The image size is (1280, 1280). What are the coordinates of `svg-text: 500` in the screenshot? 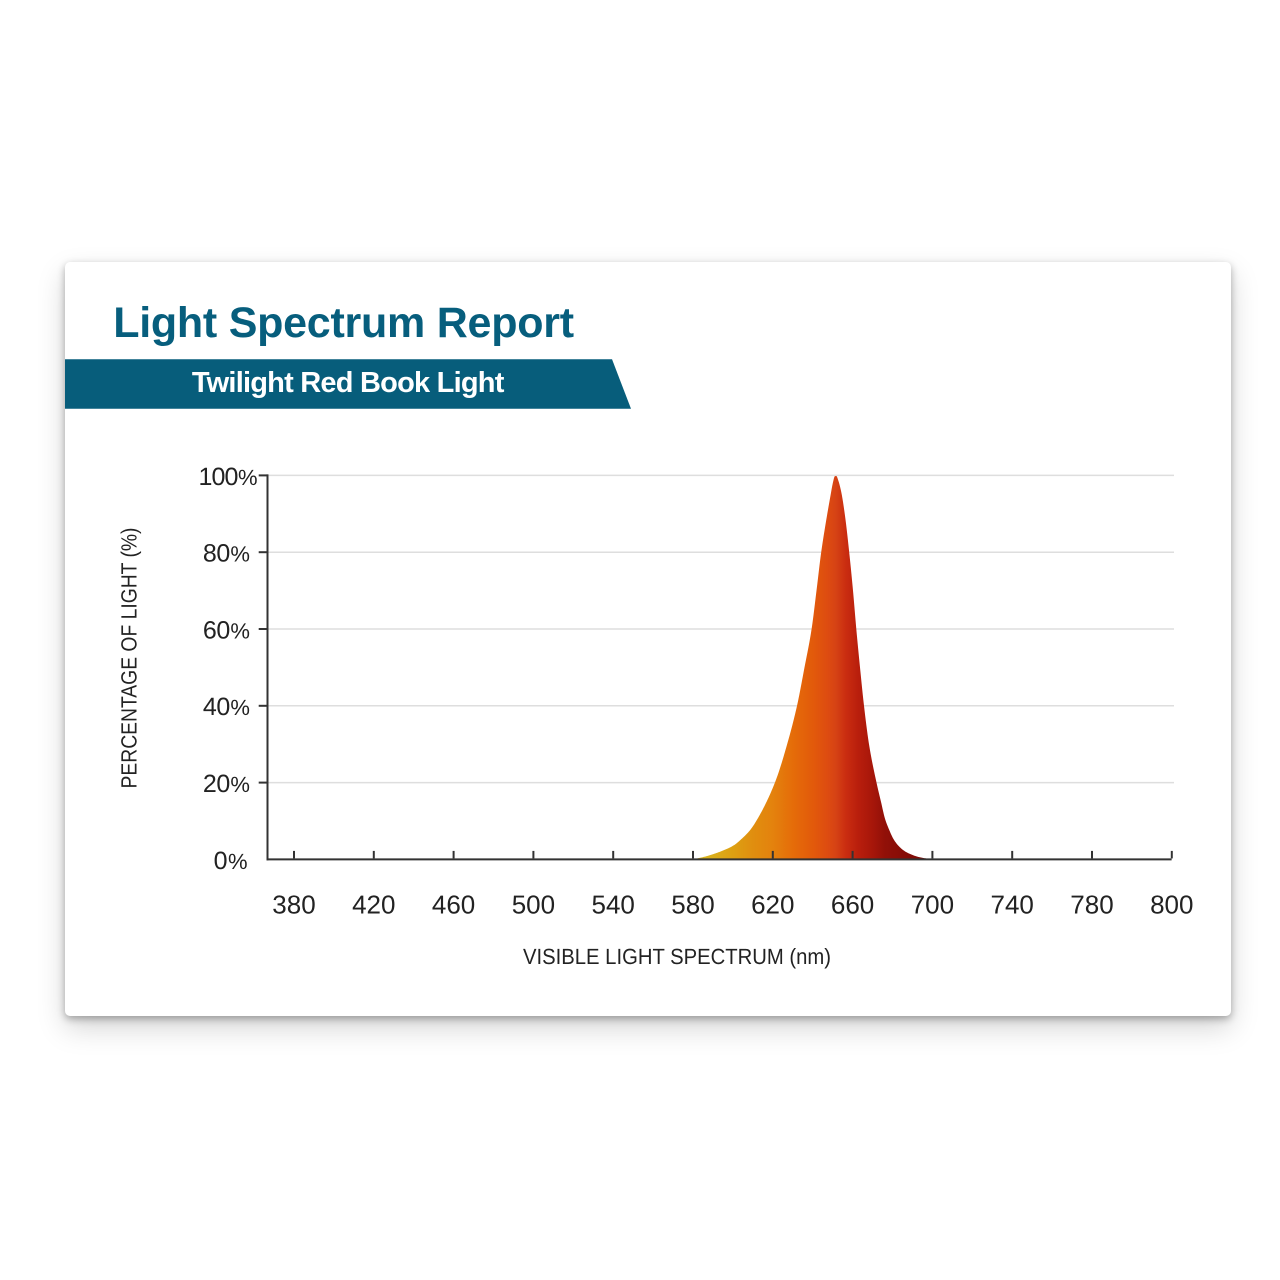 It's located at (533, 905).